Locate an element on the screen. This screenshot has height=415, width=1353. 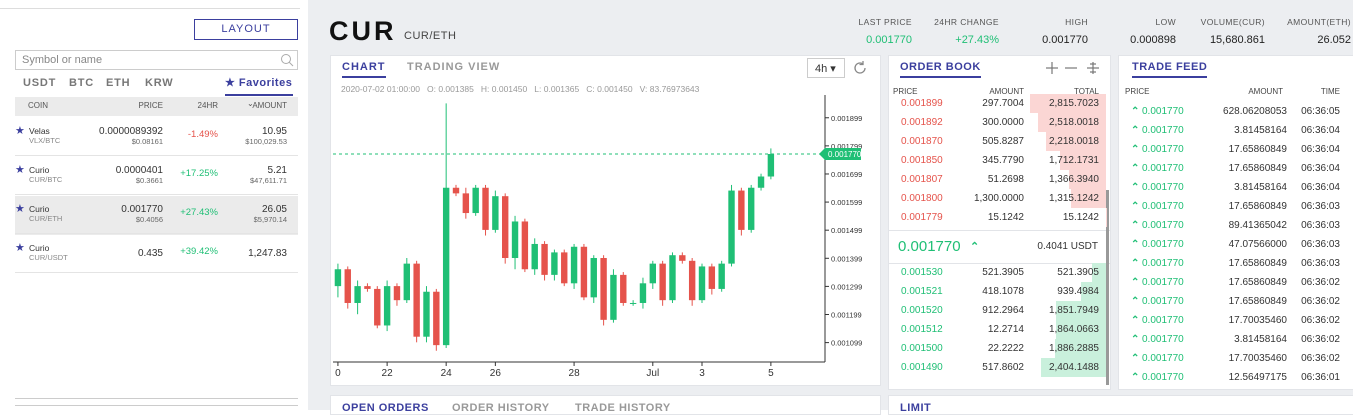
ob-amount: 22.2222 is located at coordinates (1006, 348).